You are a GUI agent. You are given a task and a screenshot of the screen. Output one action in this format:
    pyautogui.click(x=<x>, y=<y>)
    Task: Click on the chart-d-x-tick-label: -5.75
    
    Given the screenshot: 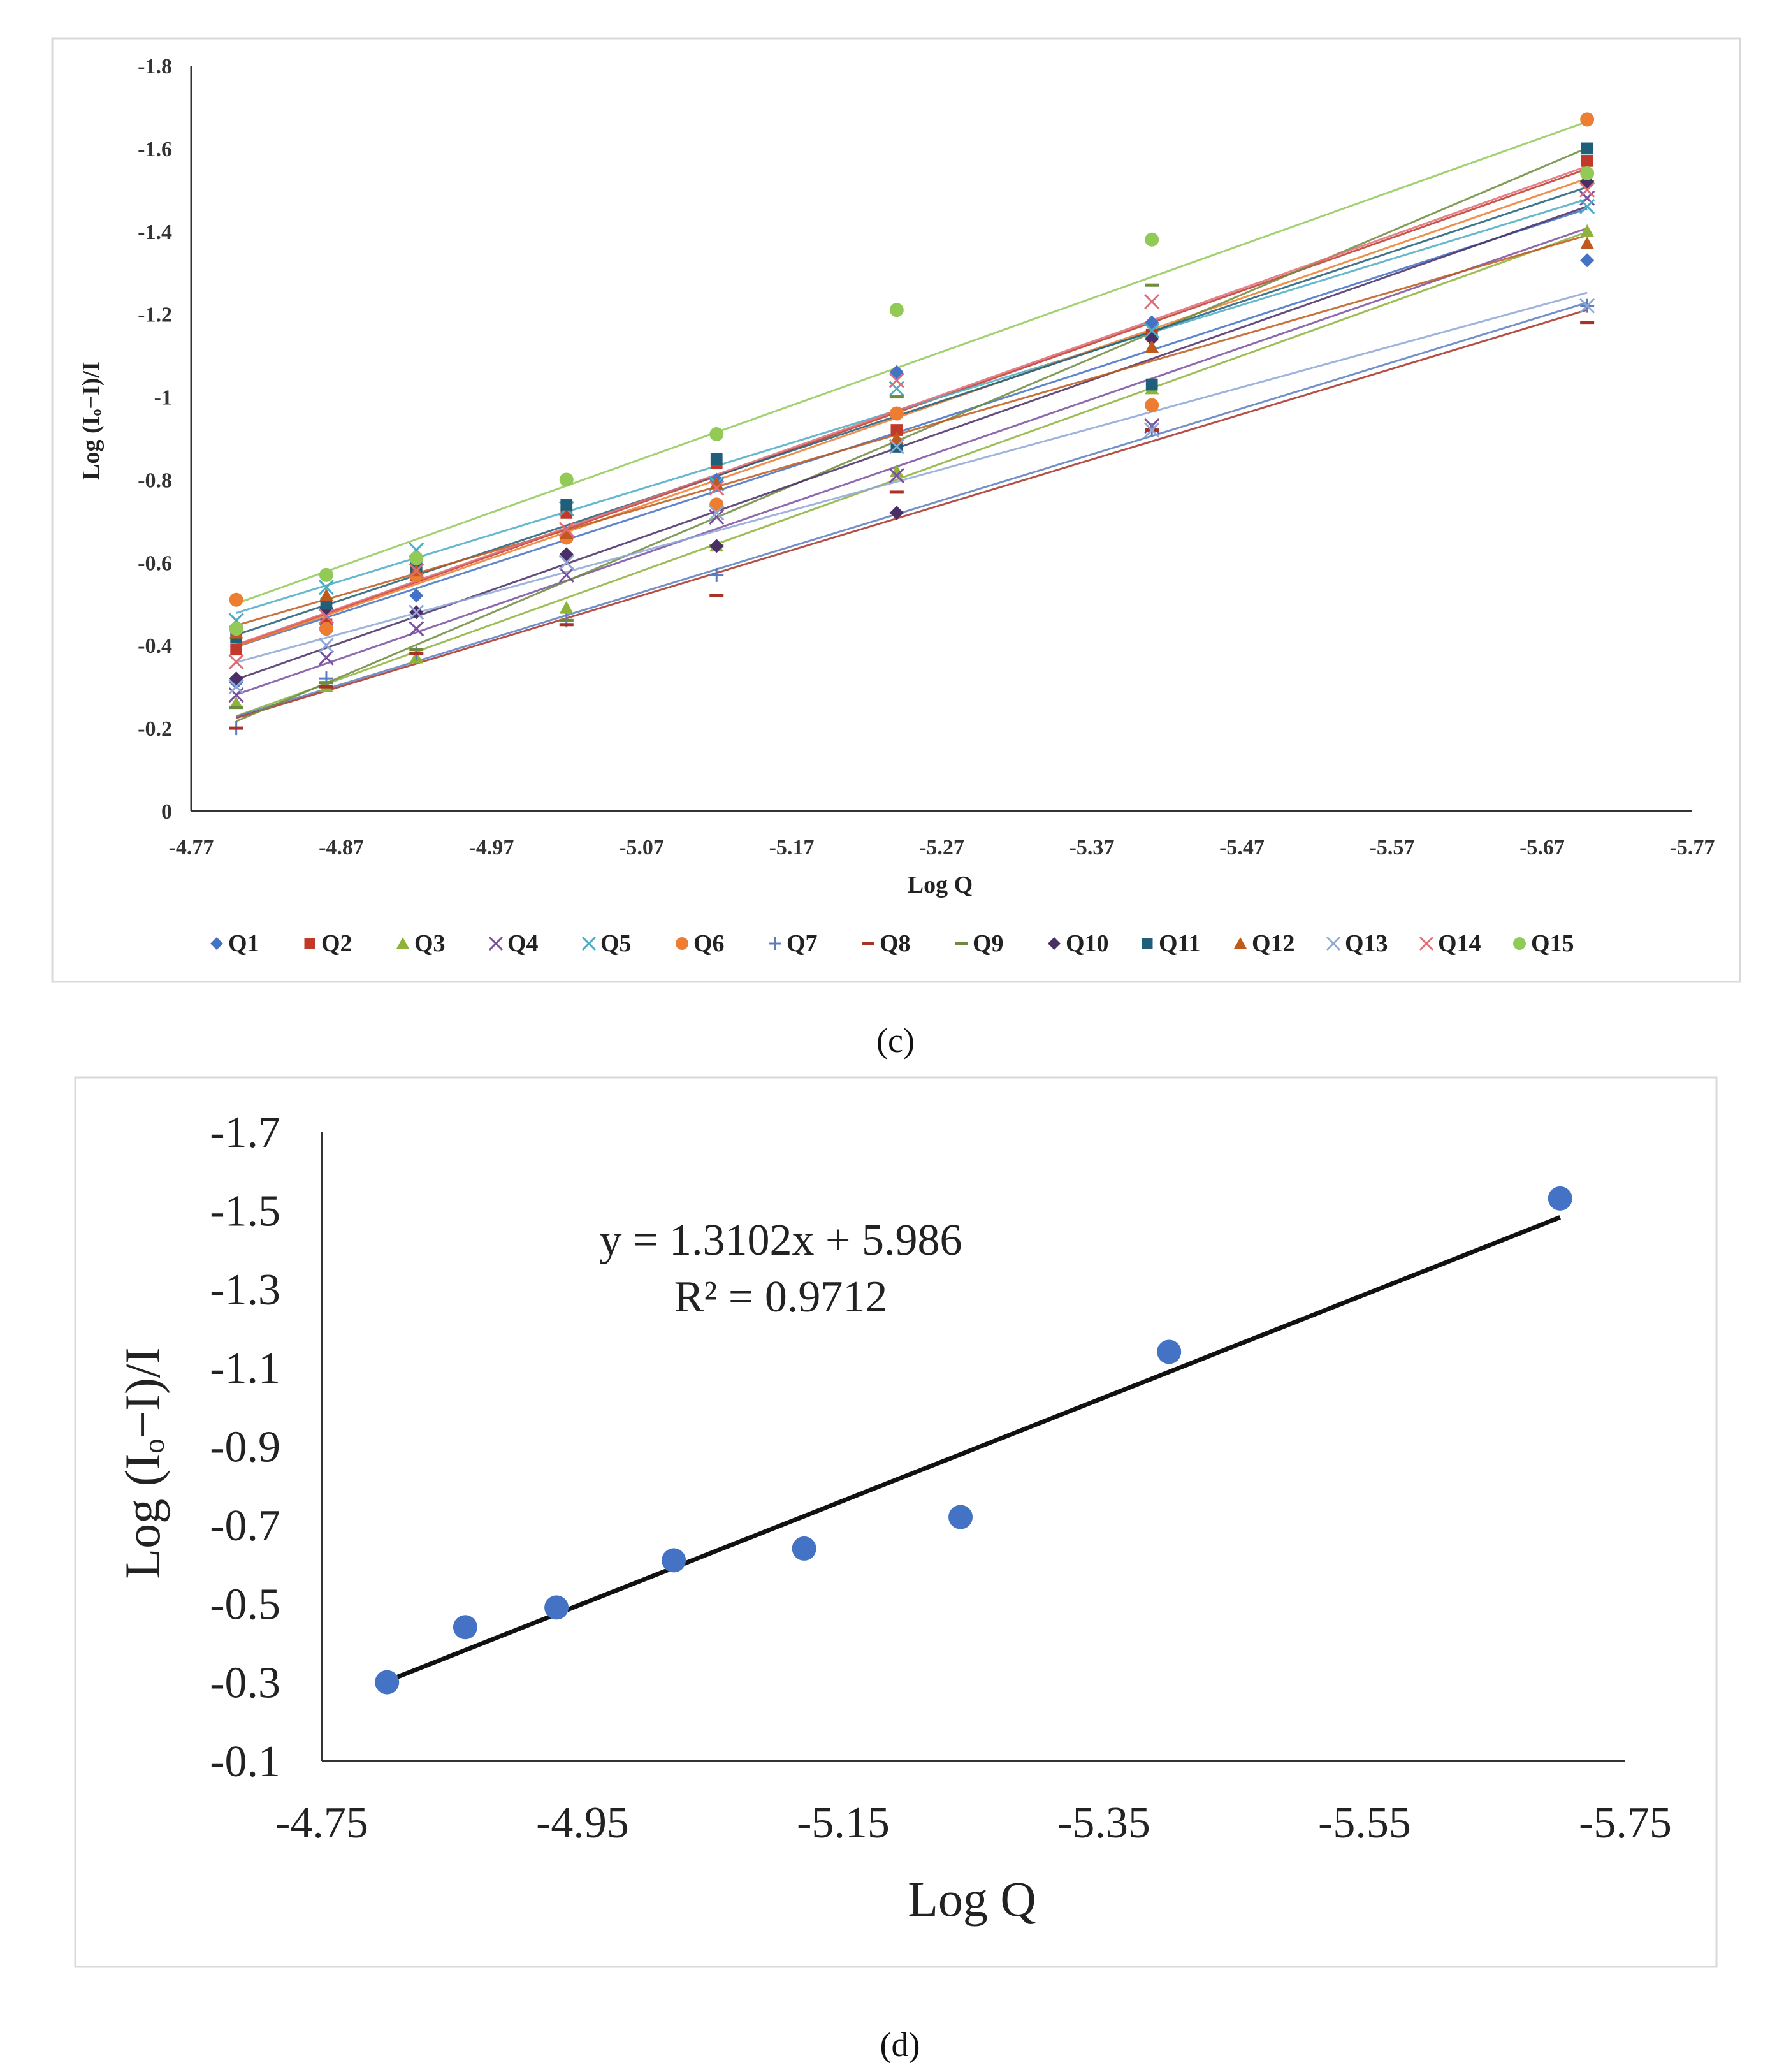 What is the action you would take?
    pyautogui.click(x=1625, y=1823)
    